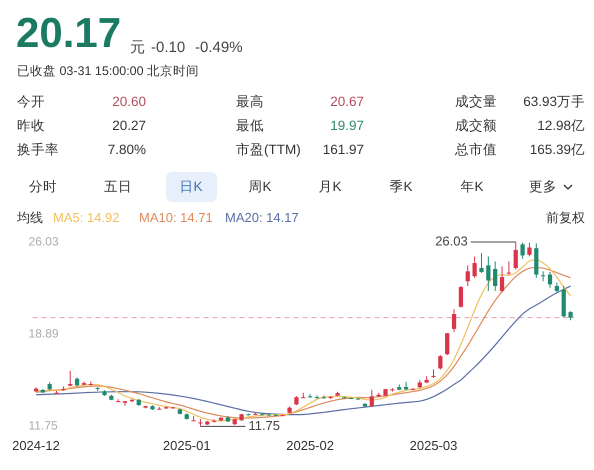  Describe the element at coordinates (264, 425) in the screenshot. I see `annotation: 11.75` at that location.